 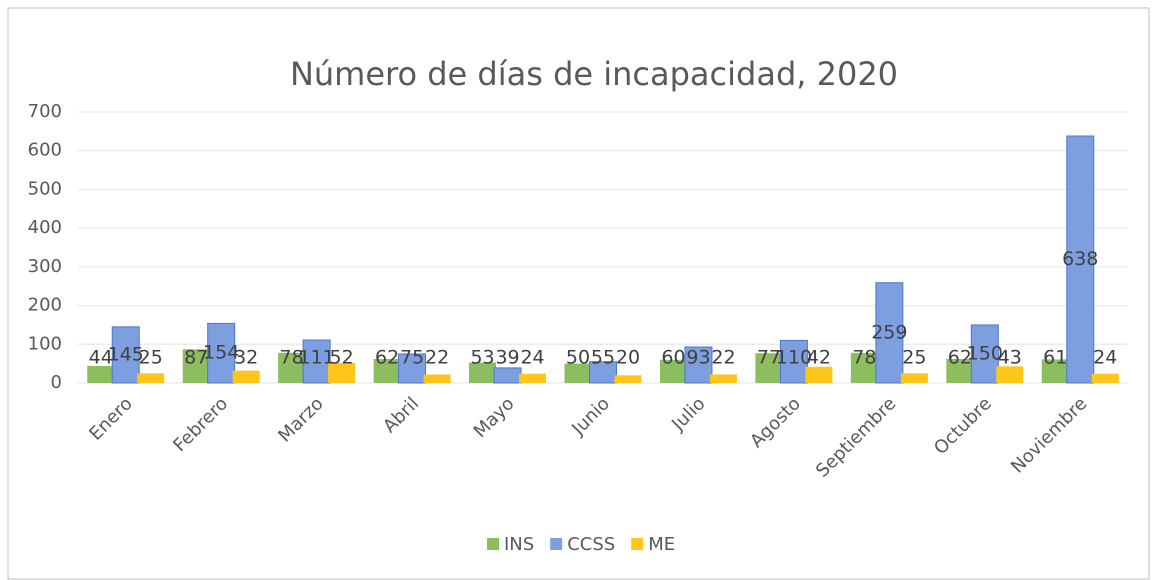 What do you see at coordinates (591, 544) in the screenshot?
I see `legend-label: CCSS` at bounding box center [591, 544].